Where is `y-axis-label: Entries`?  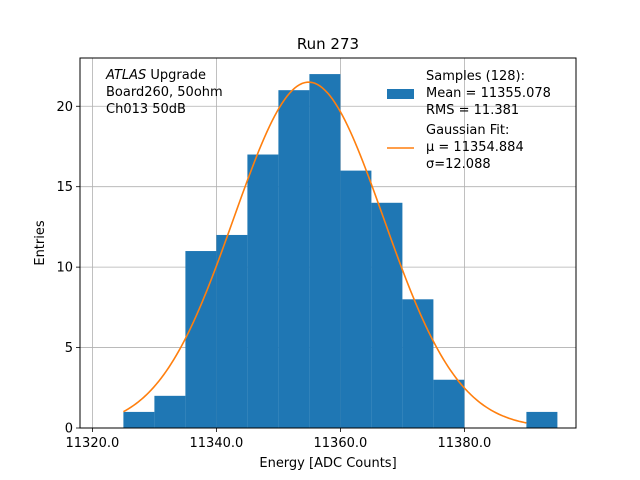 y-axis-label: Entries is located at coordinates (40, 243).